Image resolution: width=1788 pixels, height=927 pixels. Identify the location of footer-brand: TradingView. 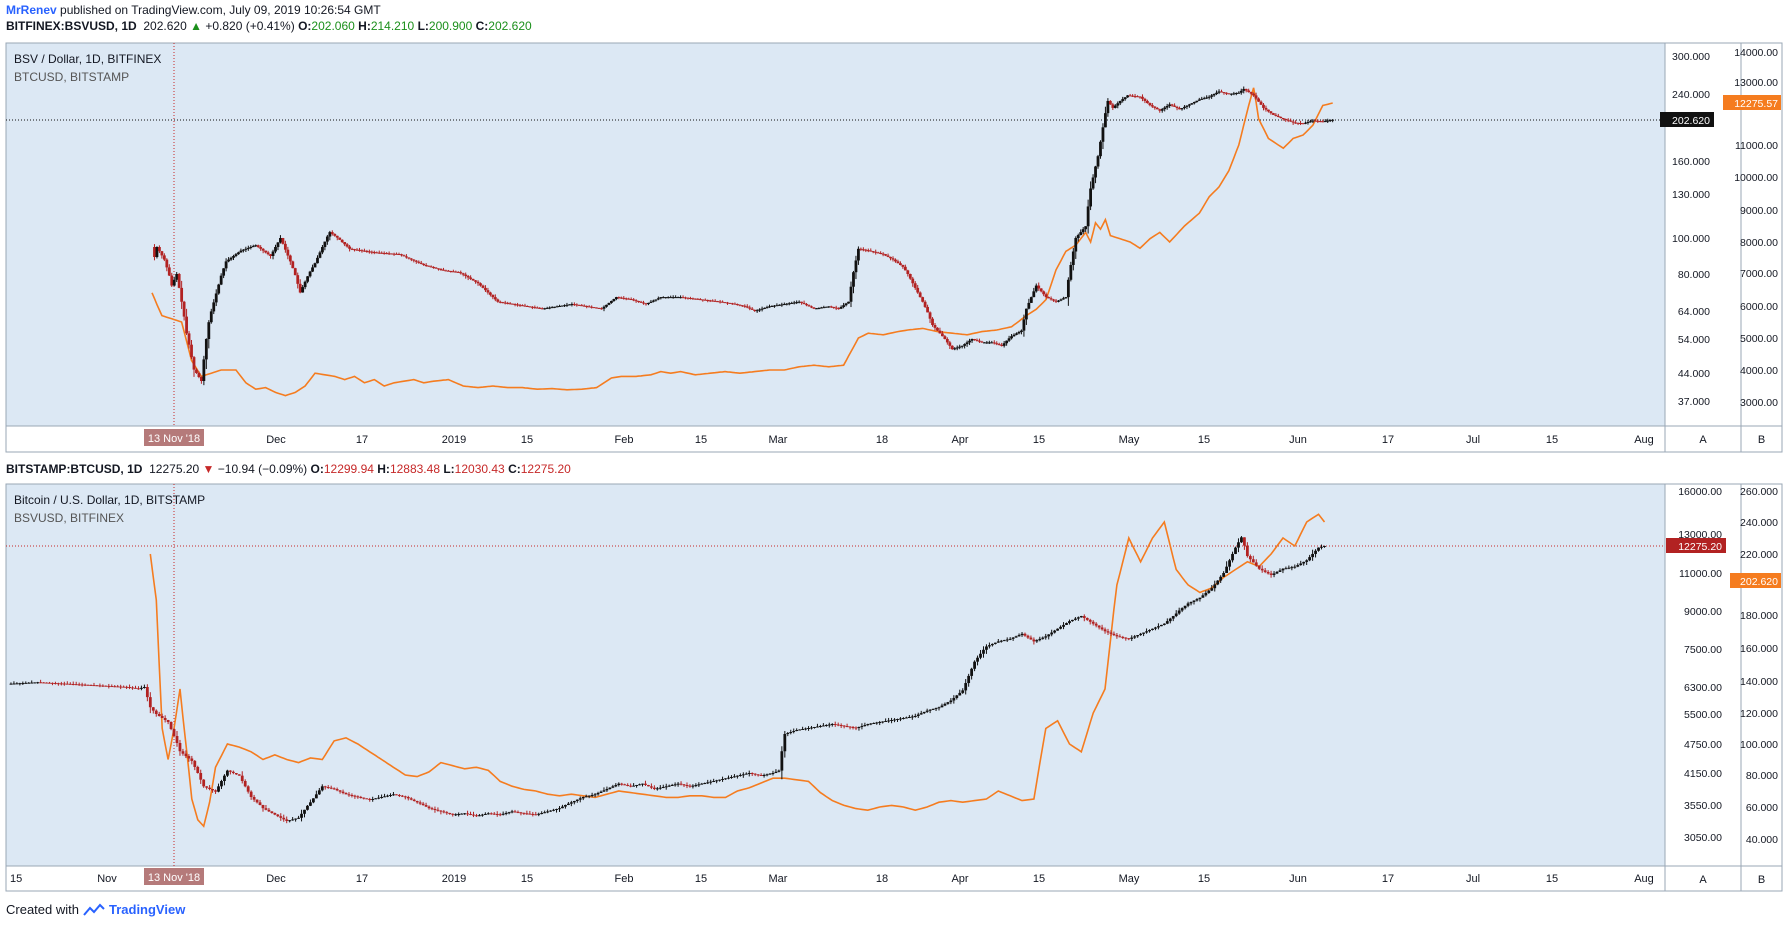
(147, 909).